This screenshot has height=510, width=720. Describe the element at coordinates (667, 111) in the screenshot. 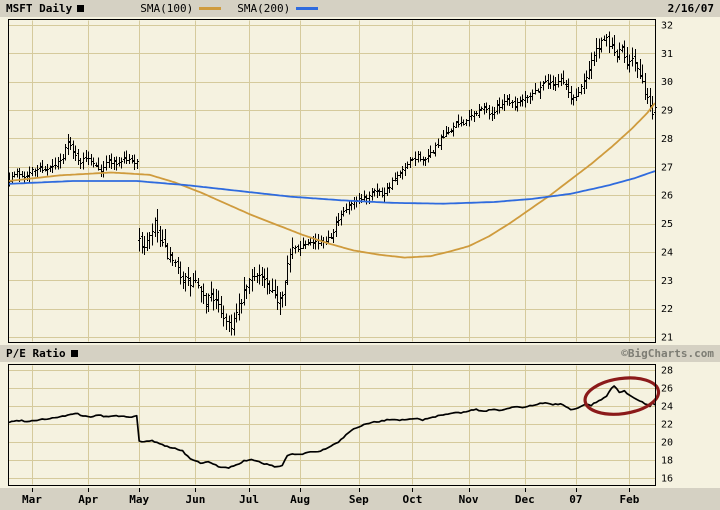

I see `svg-text: 29` at that location.